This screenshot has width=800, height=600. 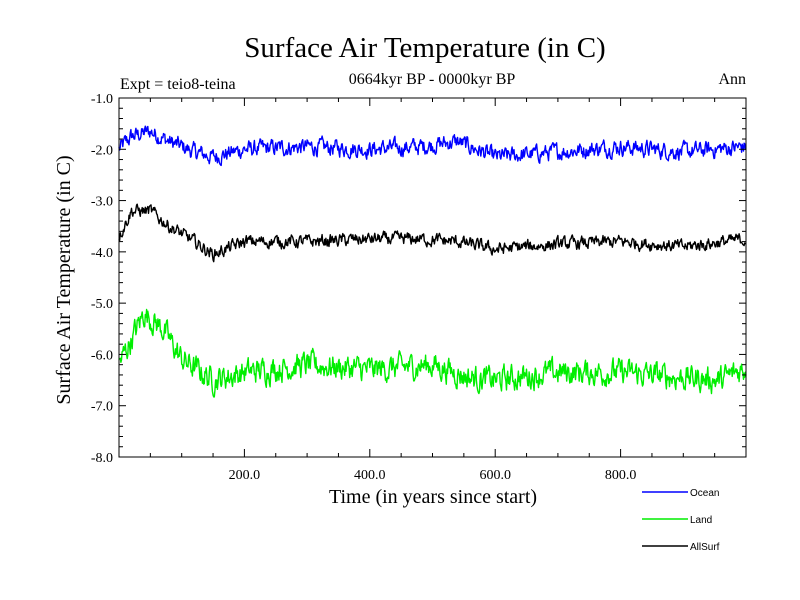 What do you see at coordinates (102, 150) in the screenshot?
I see `y-tick-label: -2.0` at bounding box center [102, 150].